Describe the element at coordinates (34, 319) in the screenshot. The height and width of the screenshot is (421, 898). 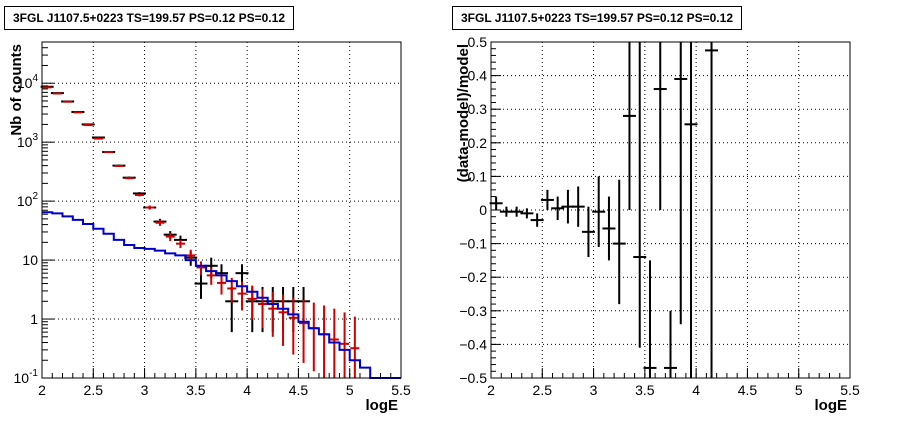
I see `y-tick-label: 1` at that location.